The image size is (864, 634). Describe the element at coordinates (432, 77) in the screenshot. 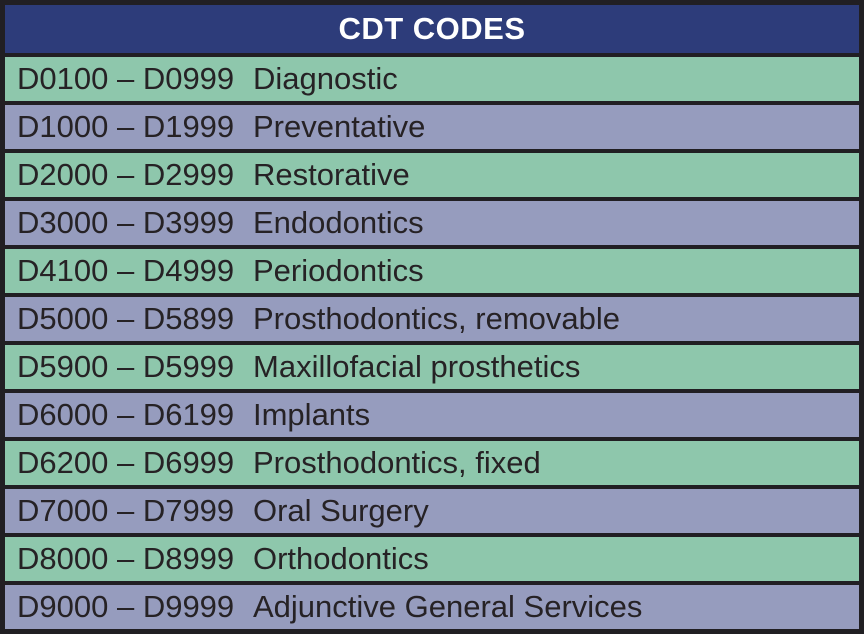

I see `table-row: D0100 – D0999 Diagnostic` at that location.